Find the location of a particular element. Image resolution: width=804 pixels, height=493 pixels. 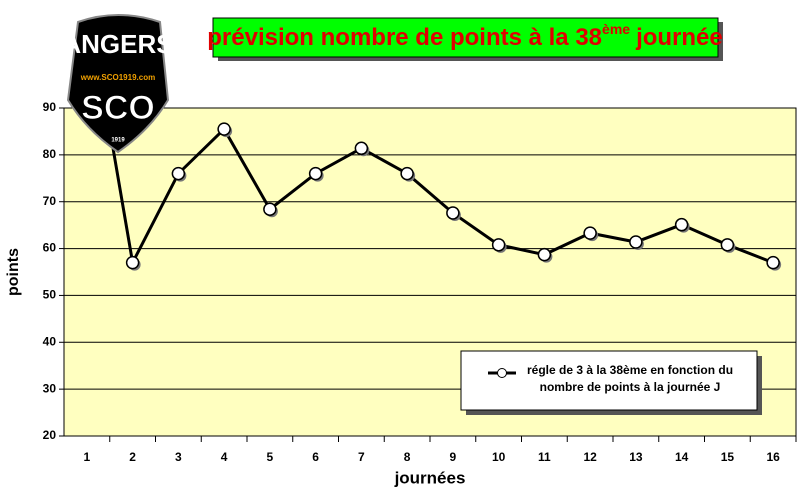

x-tick-label: 6 is located at coordinates (315, 457).